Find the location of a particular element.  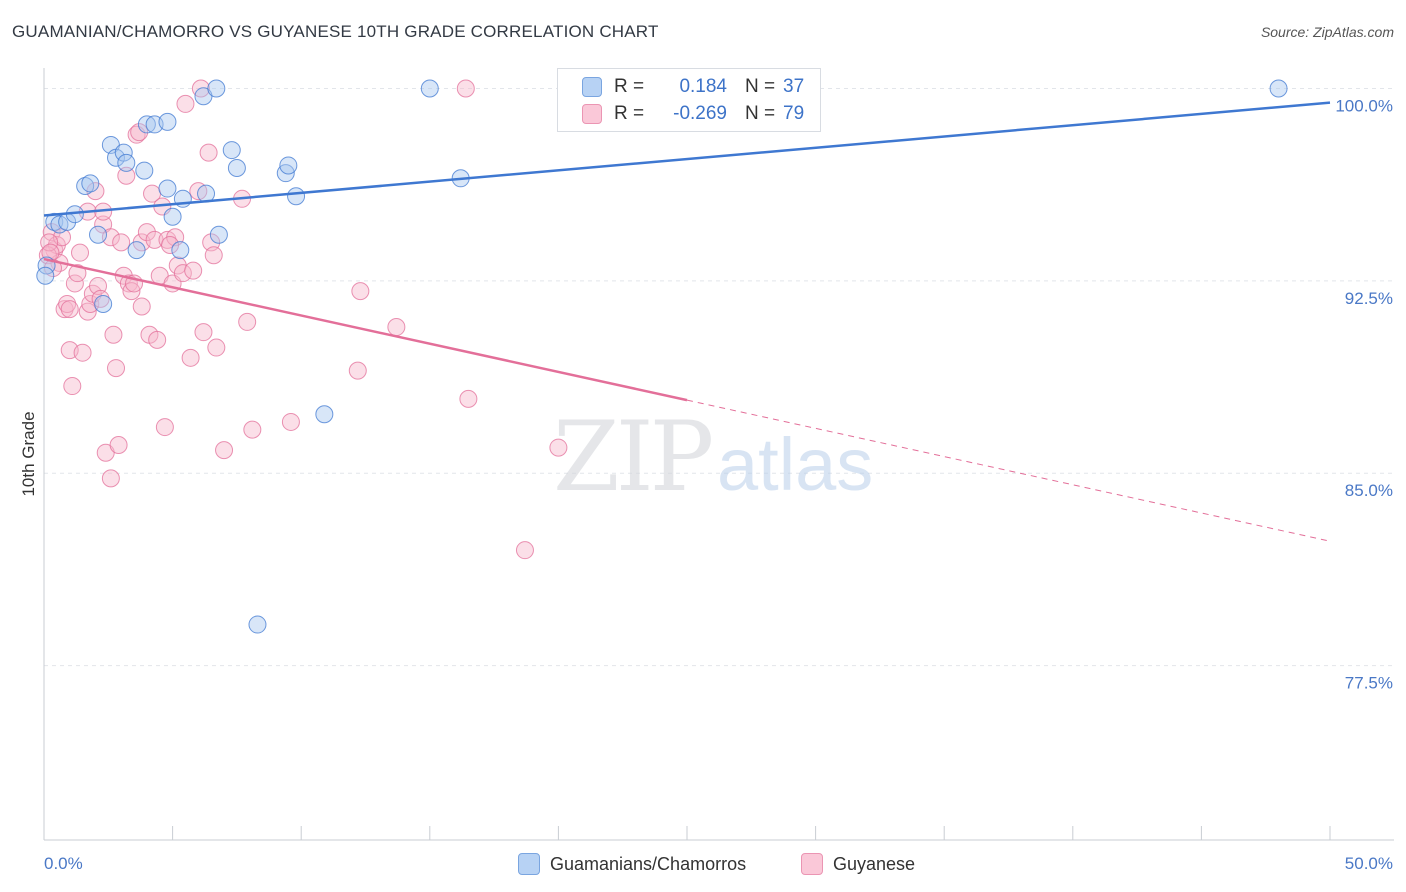

stats-row-guamanian: R = 0.184 N = 37 is located at coordinates (681, 87).